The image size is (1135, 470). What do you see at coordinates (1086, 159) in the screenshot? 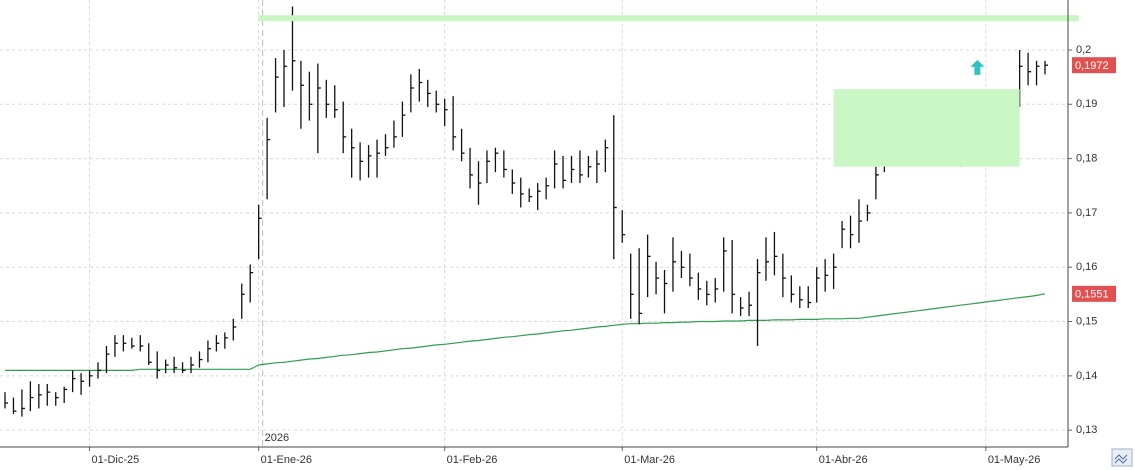
I see `y-tick-label: 0,18` at bounding box center [1086, 159].